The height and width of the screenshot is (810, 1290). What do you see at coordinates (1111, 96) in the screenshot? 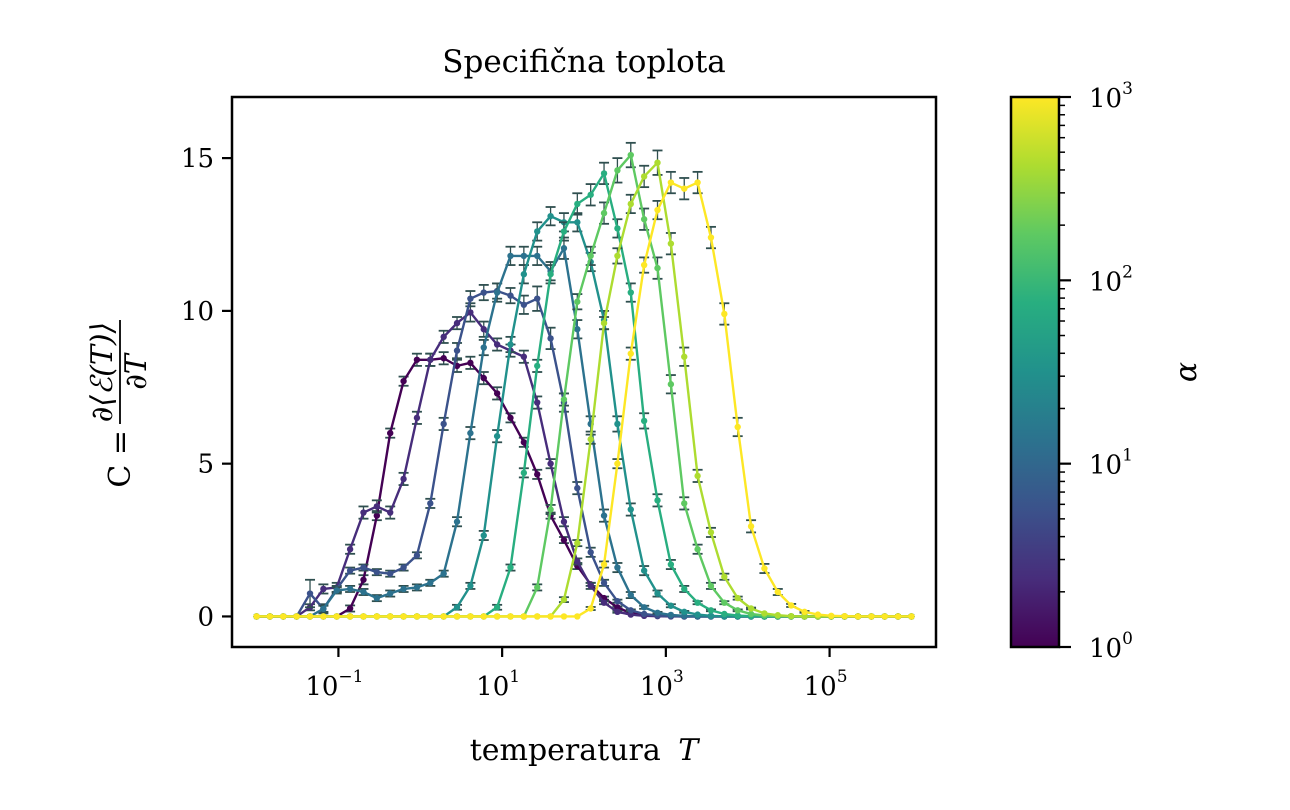
I see `colorbar-tick-label: 10³` at bounding box center [1111, 96].